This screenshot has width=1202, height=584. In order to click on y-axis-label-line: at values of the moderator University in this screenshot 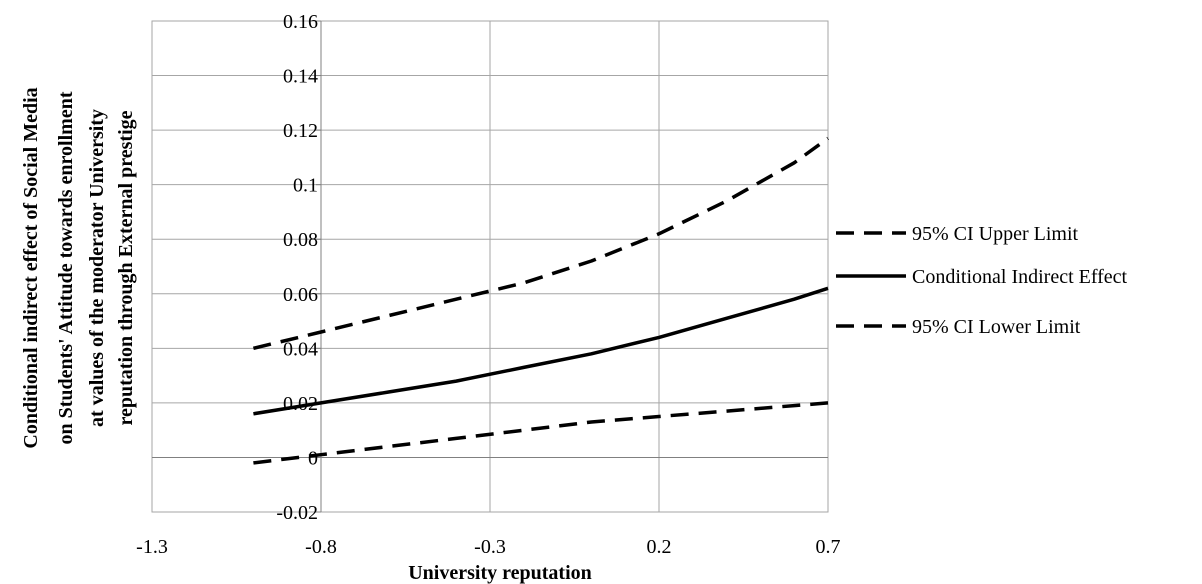, I will do `click(97, 268)`.